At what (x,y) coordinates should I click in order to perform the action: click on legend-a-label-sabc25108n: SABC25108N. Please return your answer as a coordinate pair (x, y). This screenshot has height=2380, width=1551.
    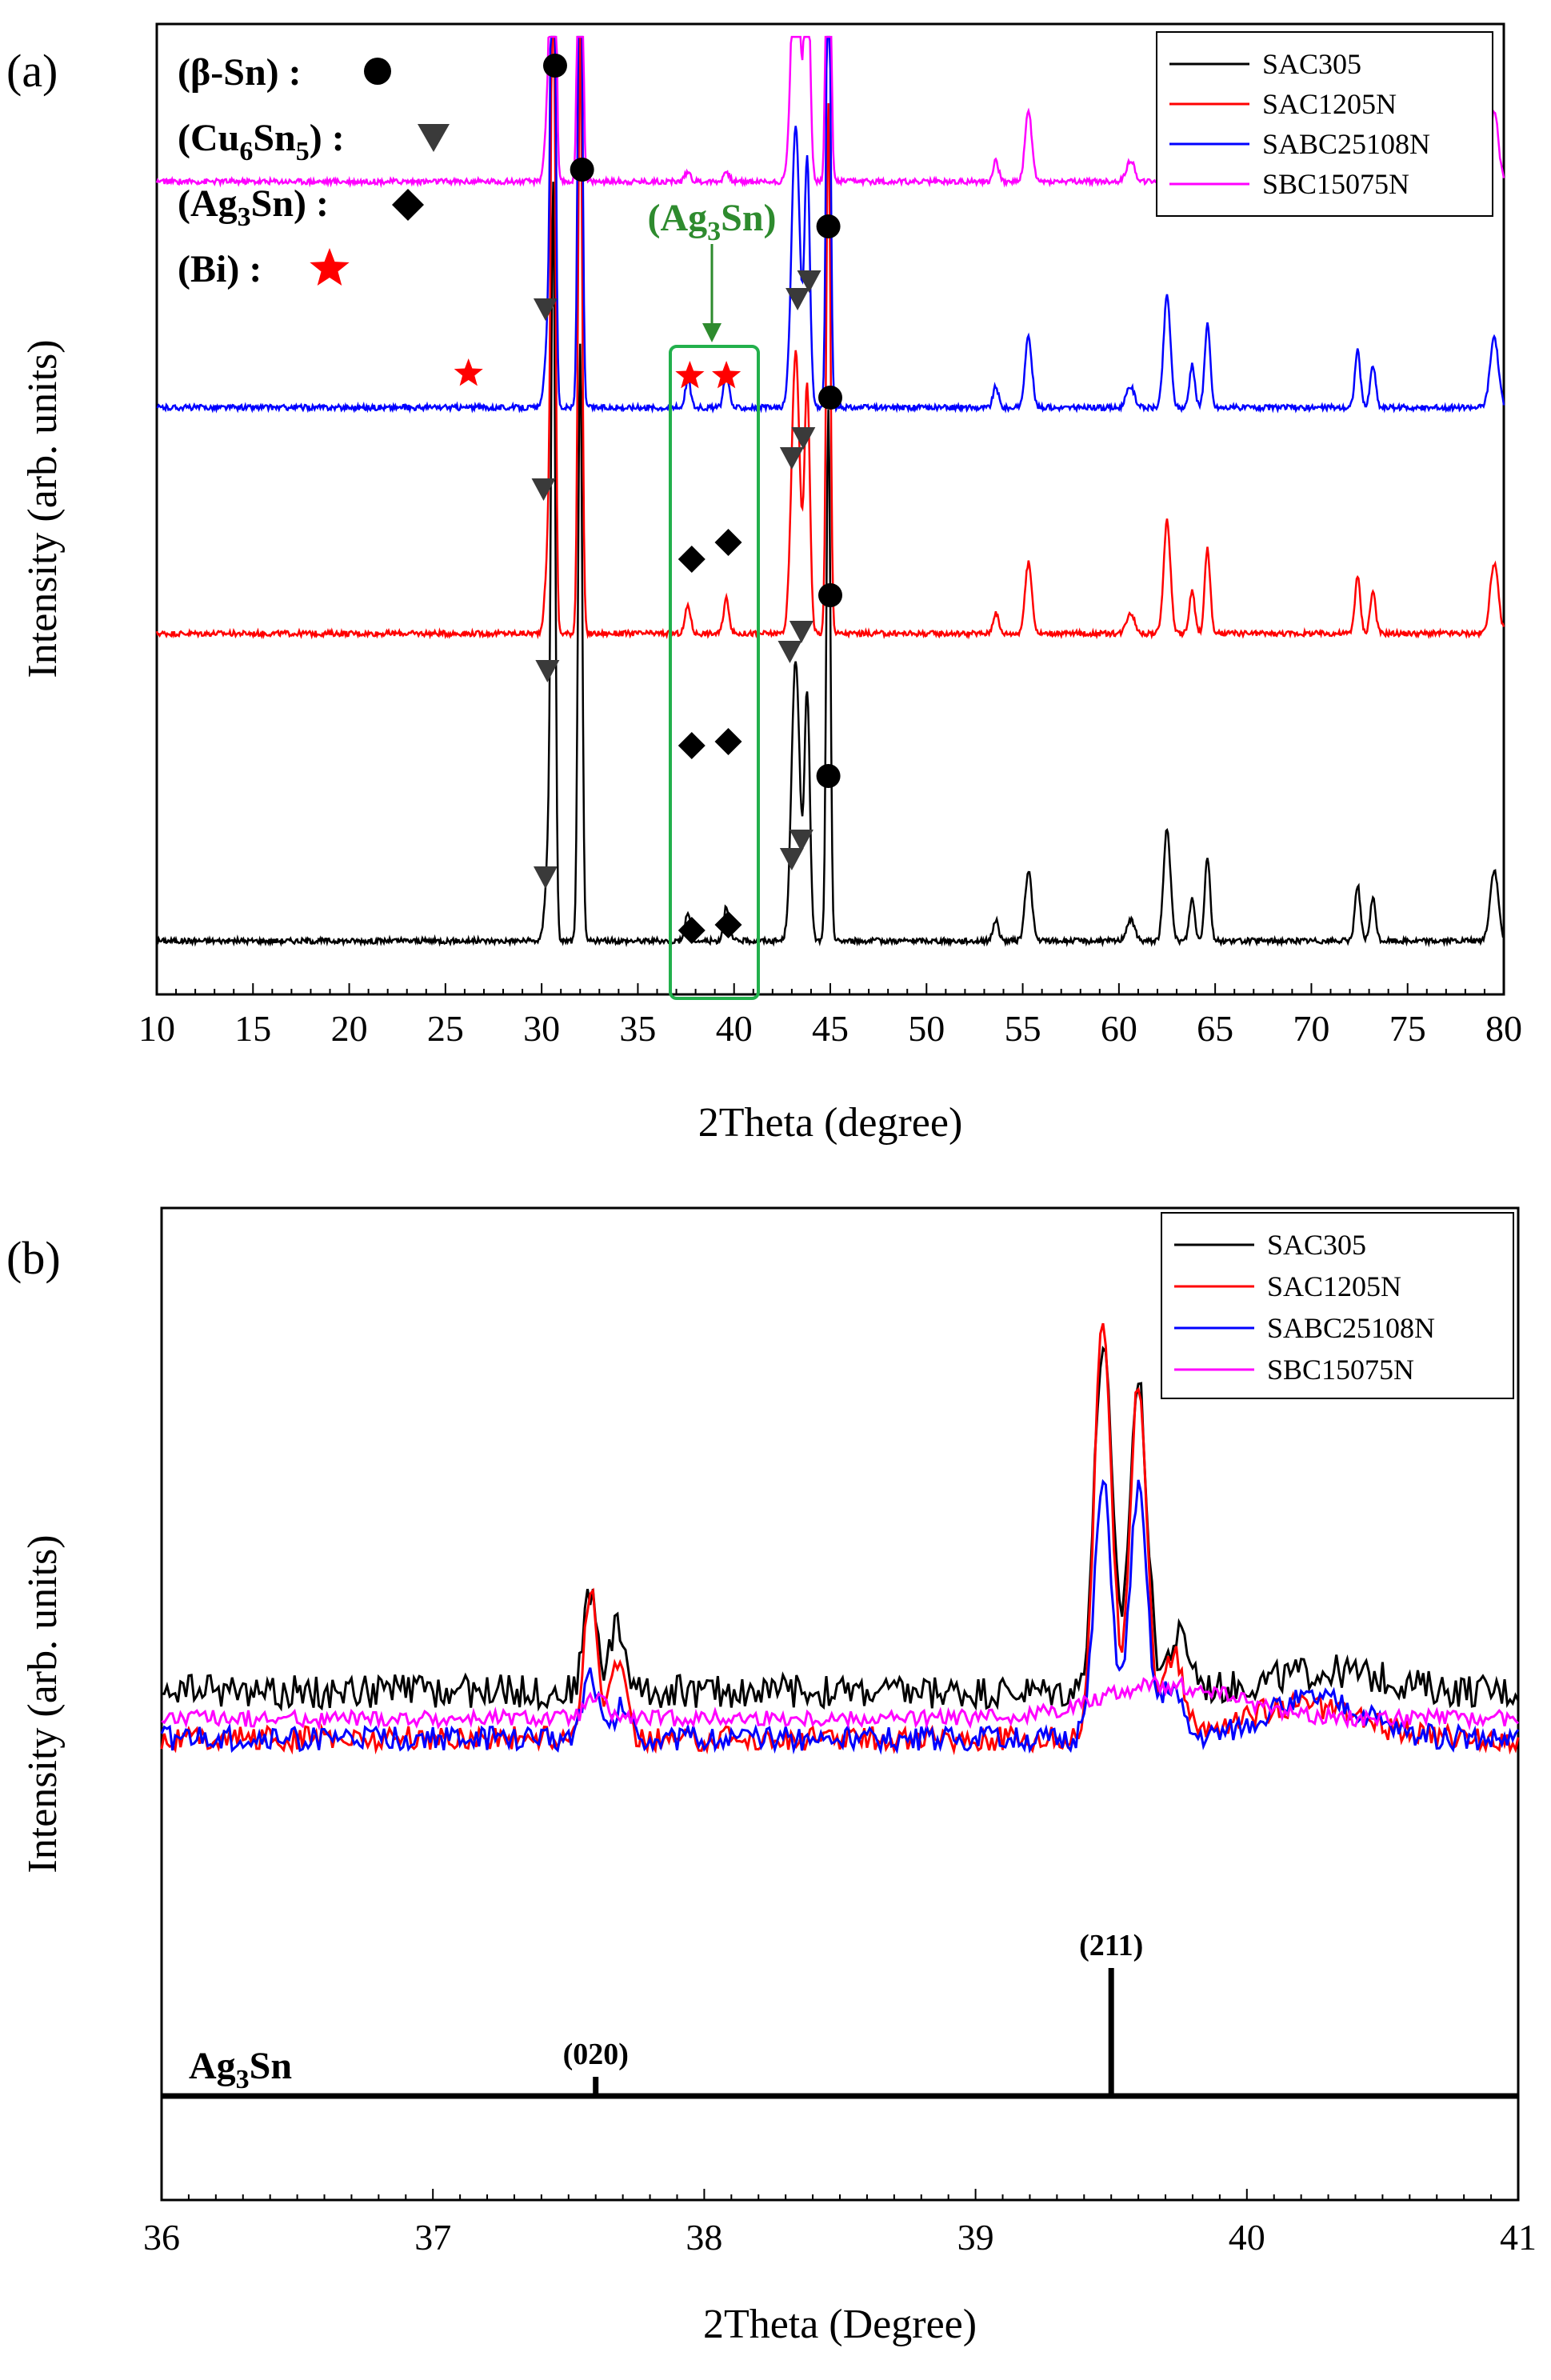
    Looking at the image, I should click on (1346, 144).